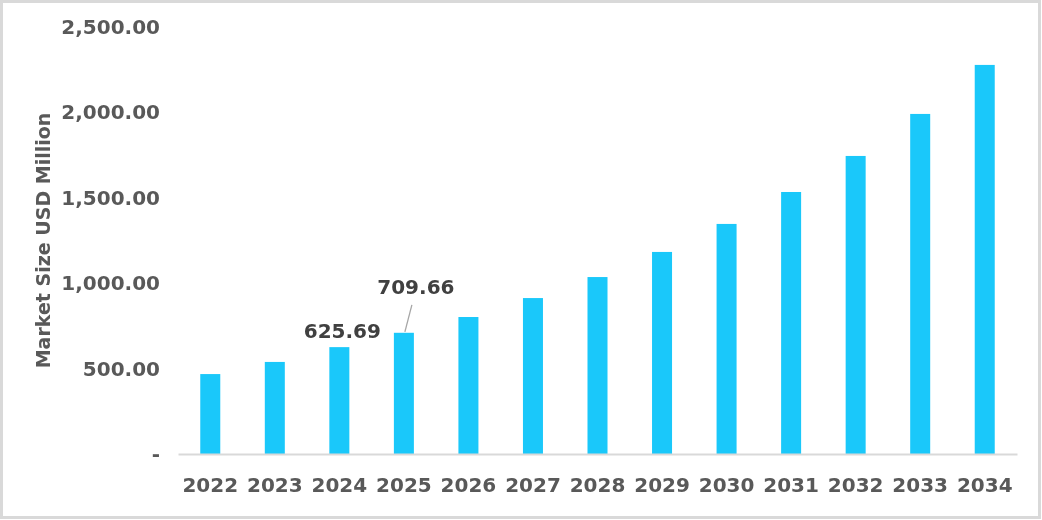 The width and height of the screenshot is (1042, 520). Describe the element at coordinates (110, 26) in the screenshot. I see `y-tick-label: 2,500.00` at that location.